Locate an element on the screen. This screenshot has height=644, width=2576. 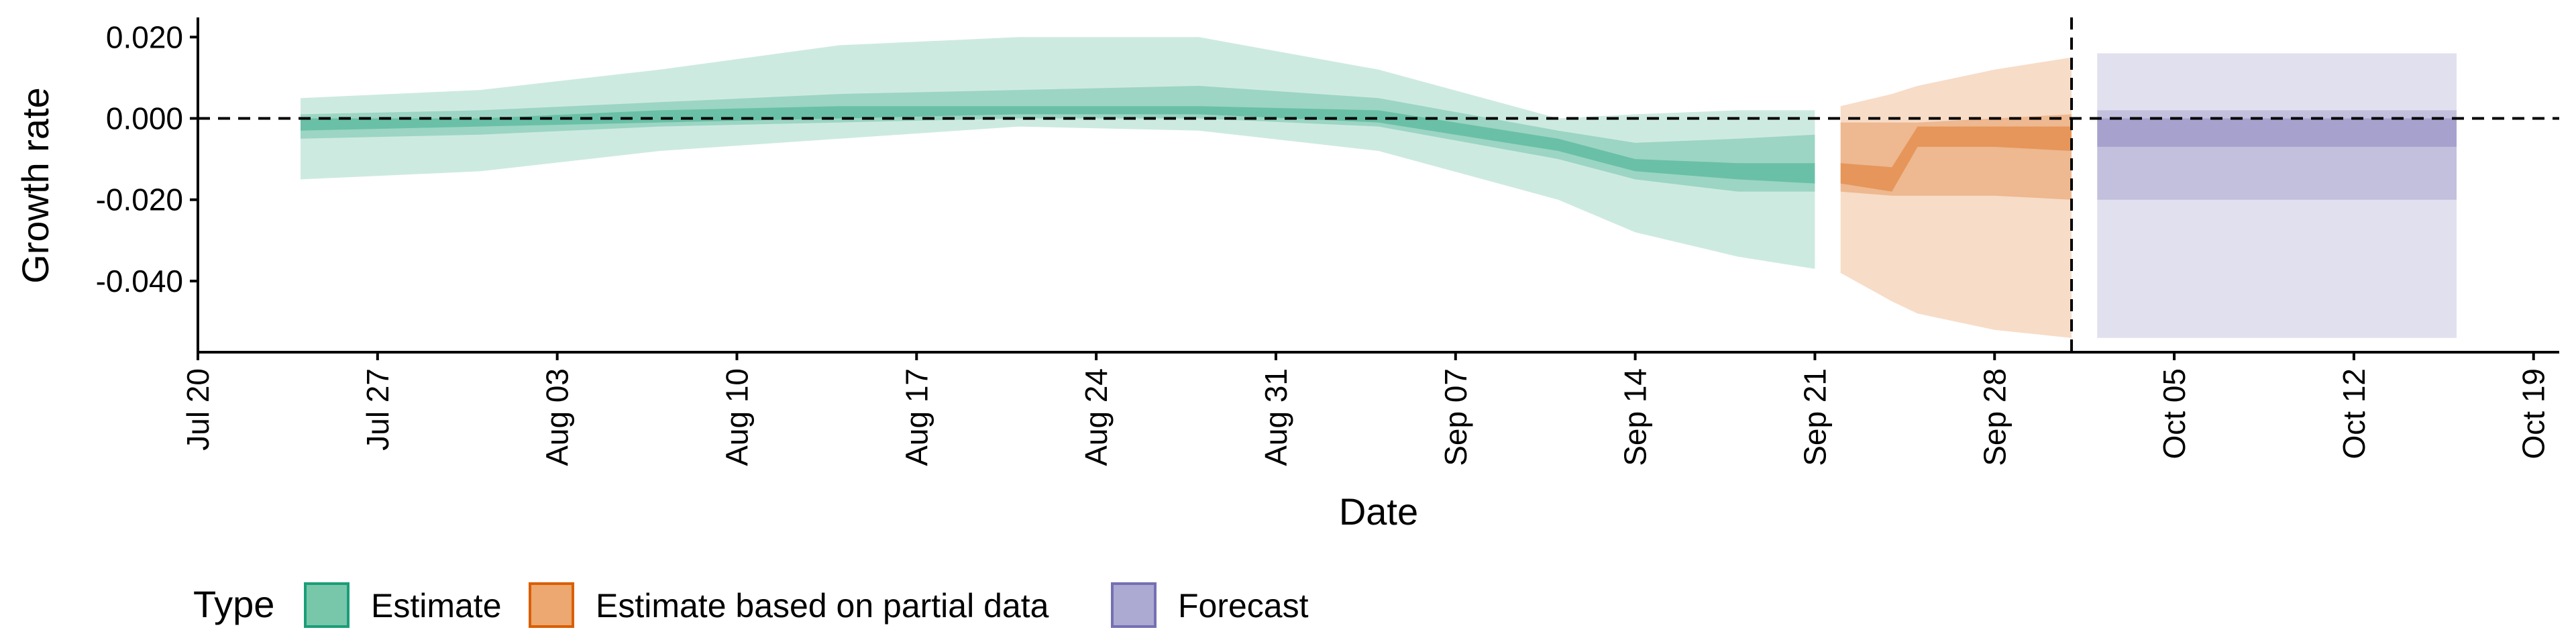
x-tick-label: Aug 03 is located at coordinates (557, 417).